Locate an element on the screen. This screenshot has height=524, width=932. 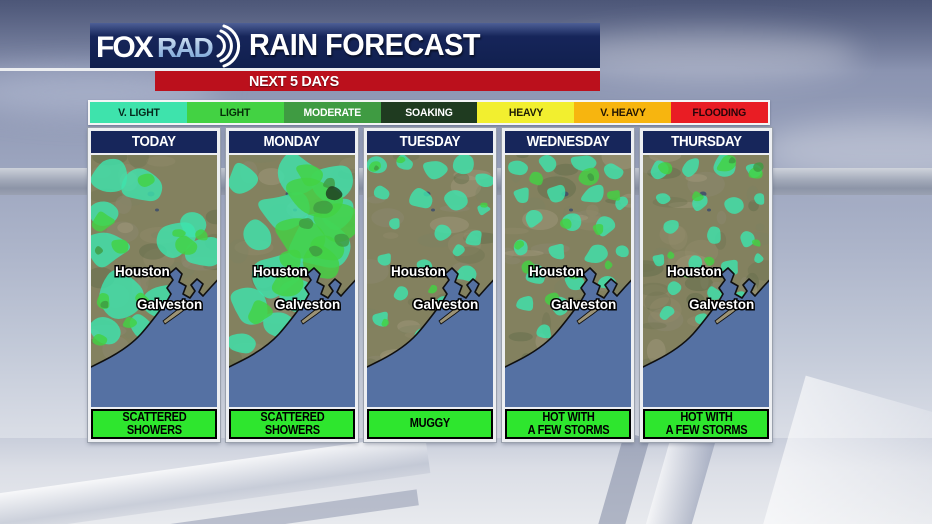
legend-item-label: V. HEAVY is located at coordinates (622, 112).